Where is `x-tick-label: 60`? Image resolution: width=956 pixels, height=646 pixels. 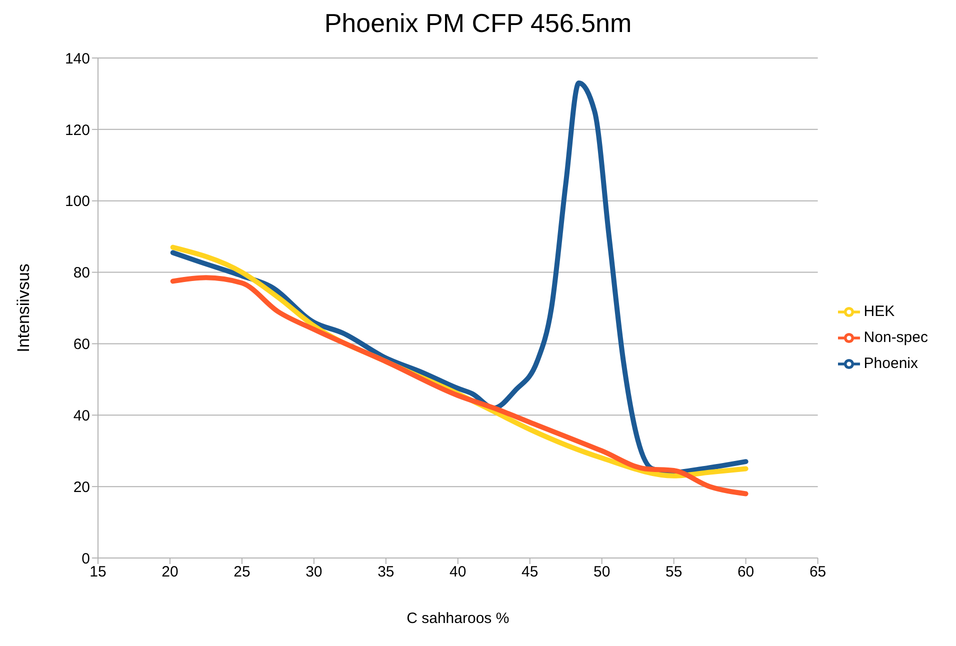 x-tick-label: 60 is located at coordinates (745, 572).